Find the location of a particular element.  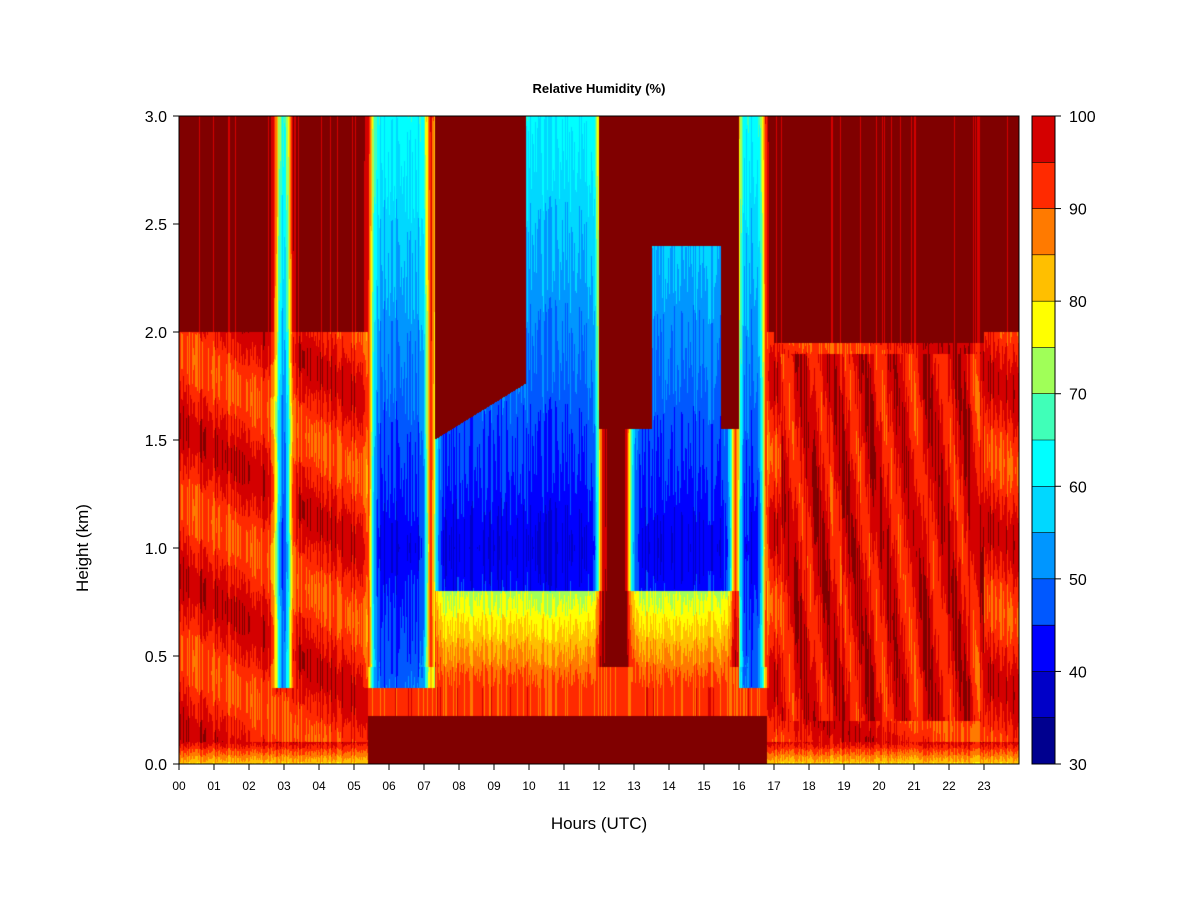

colorbar: 30 40 50 60 70 80 90 100 is located at coordinates (1063, 441).